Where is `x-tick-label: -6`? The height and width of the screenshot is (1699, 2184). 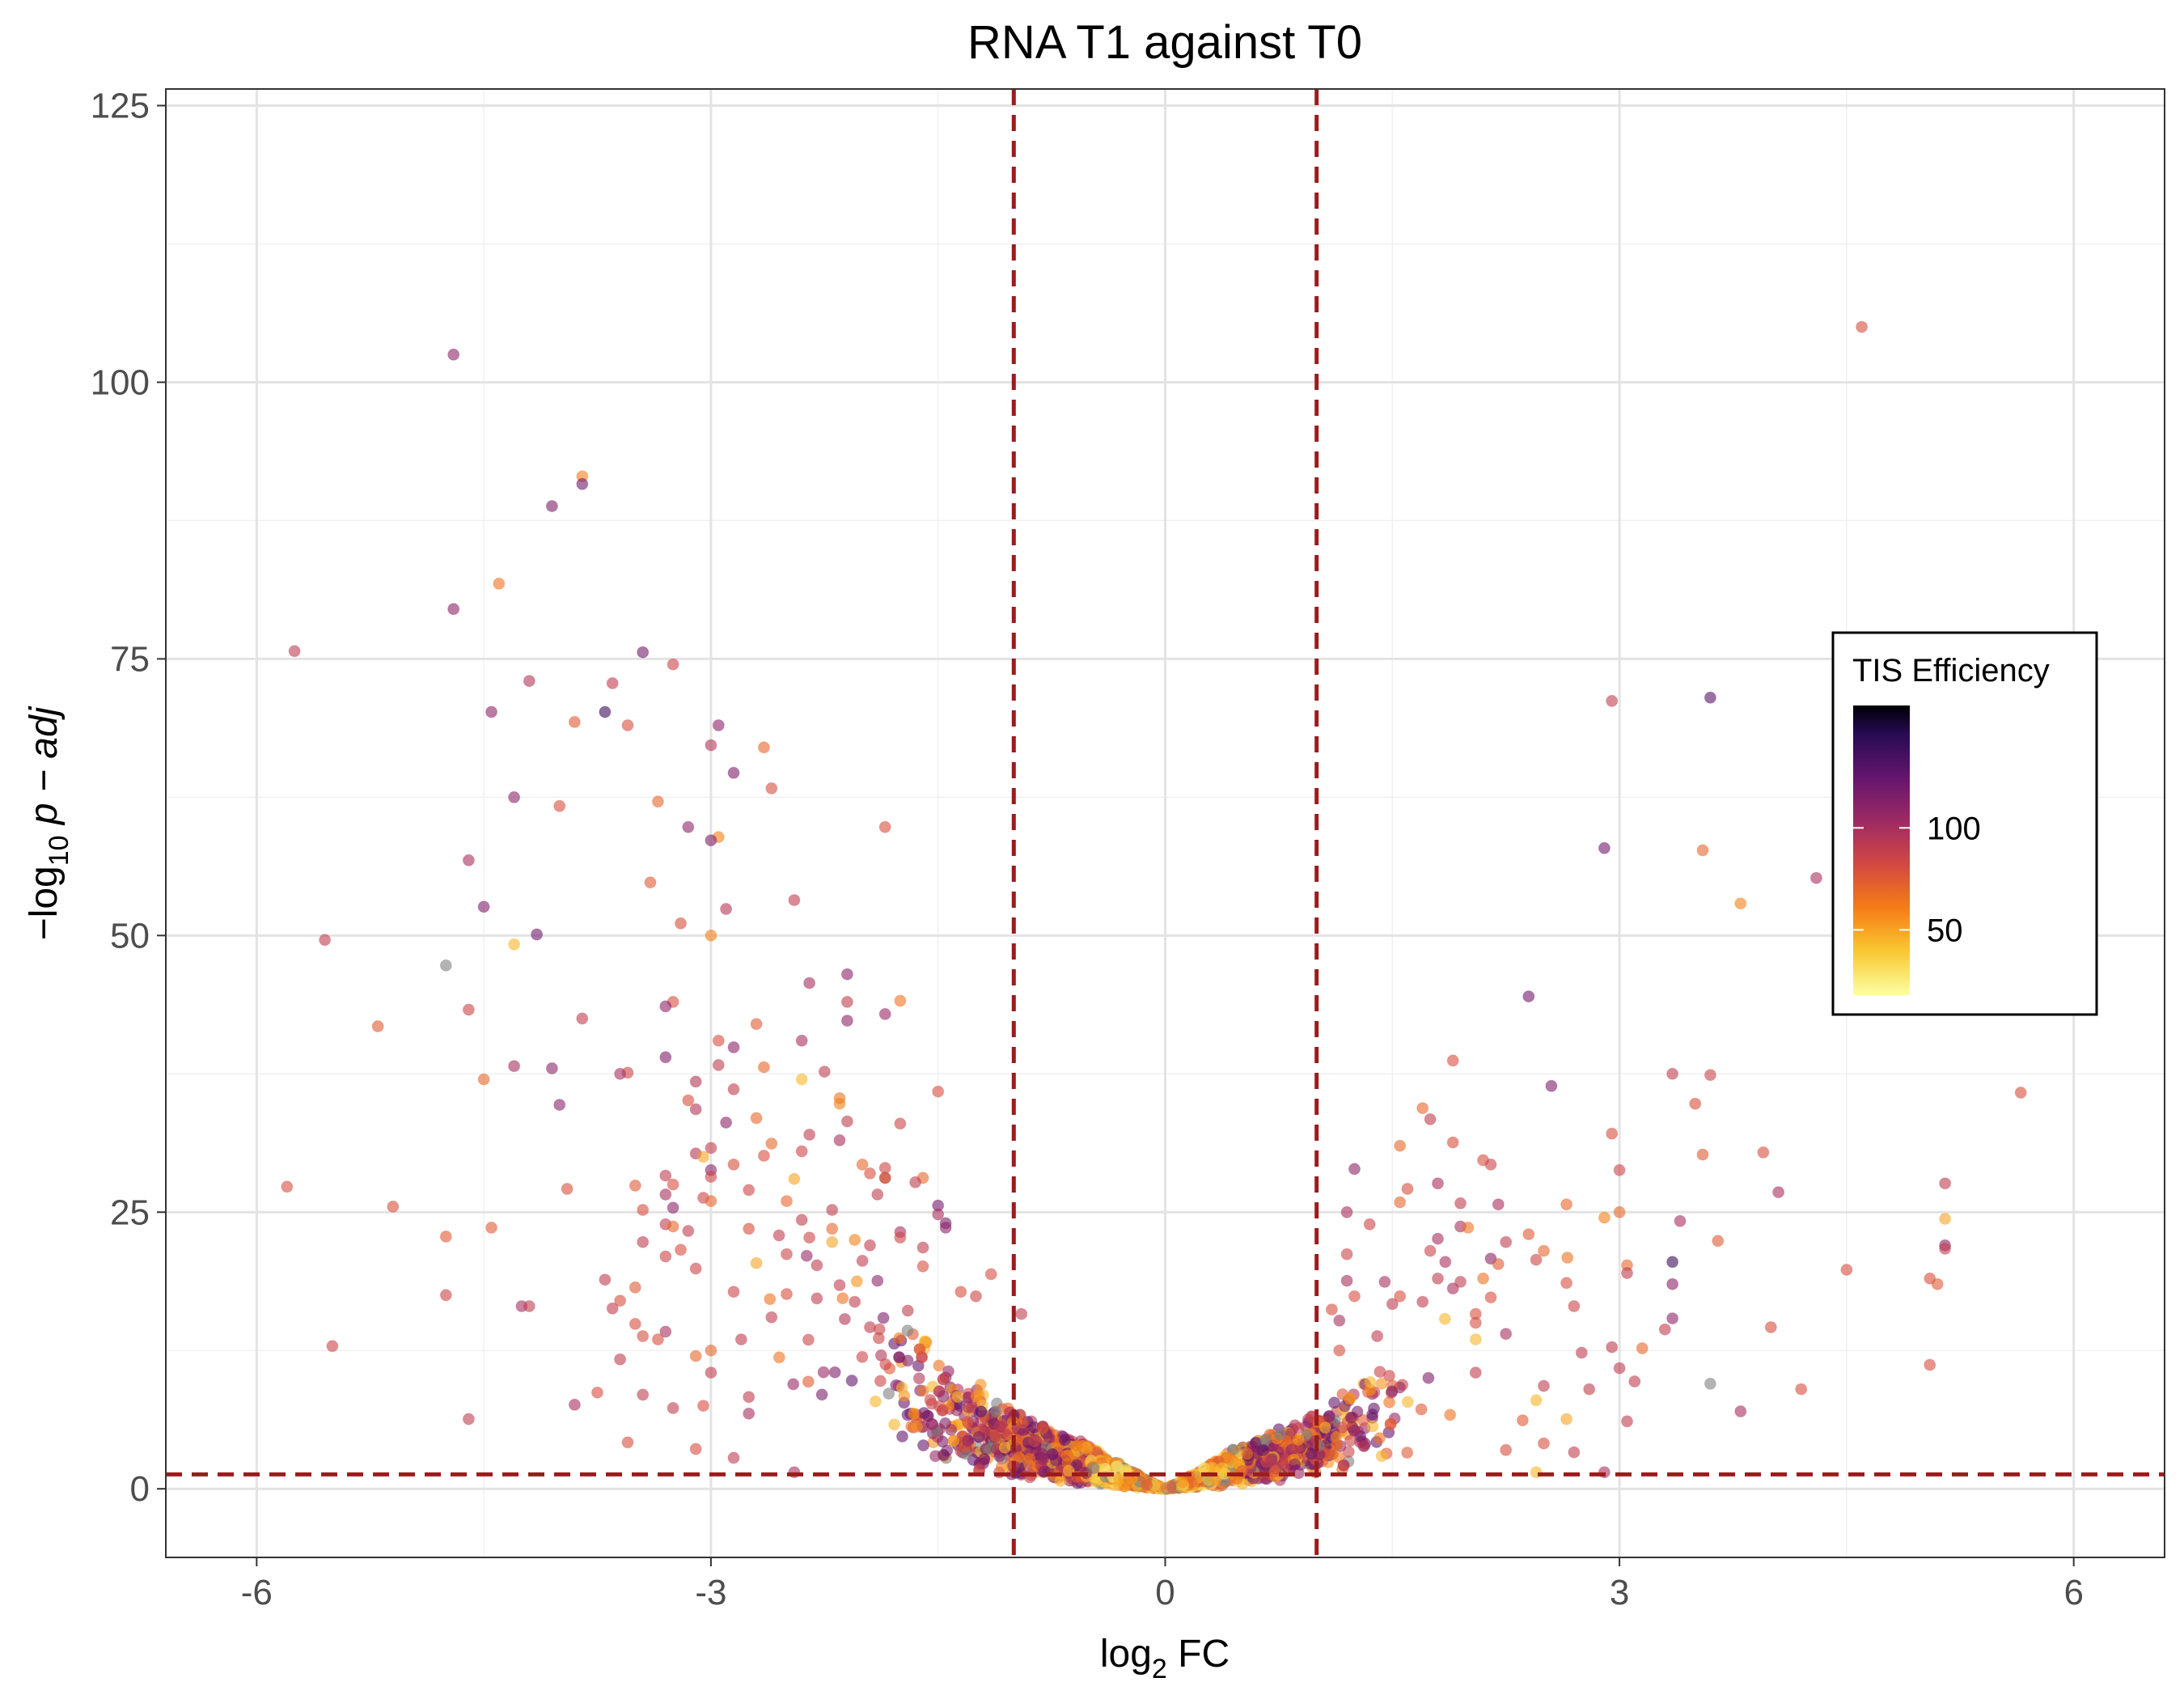 x-tick-label: -6 is located at coordinates (257, 1592).